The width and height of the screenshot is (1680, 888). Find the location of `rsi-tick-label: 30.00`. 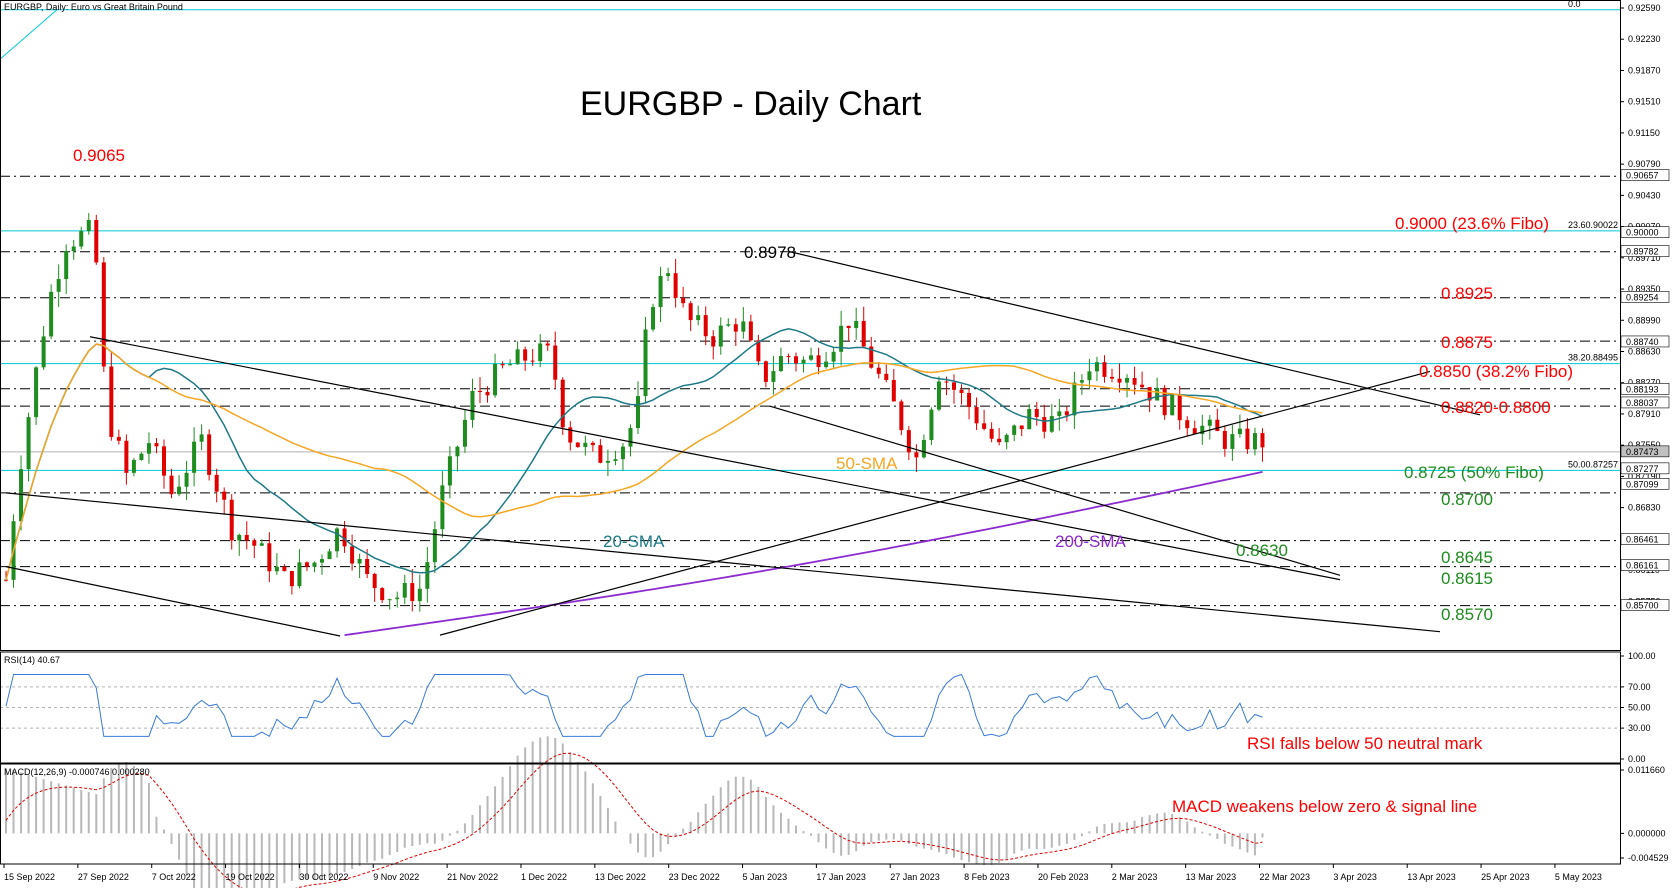

rsi-tick-label: 30.00 is located at coordinates (1639, 728).